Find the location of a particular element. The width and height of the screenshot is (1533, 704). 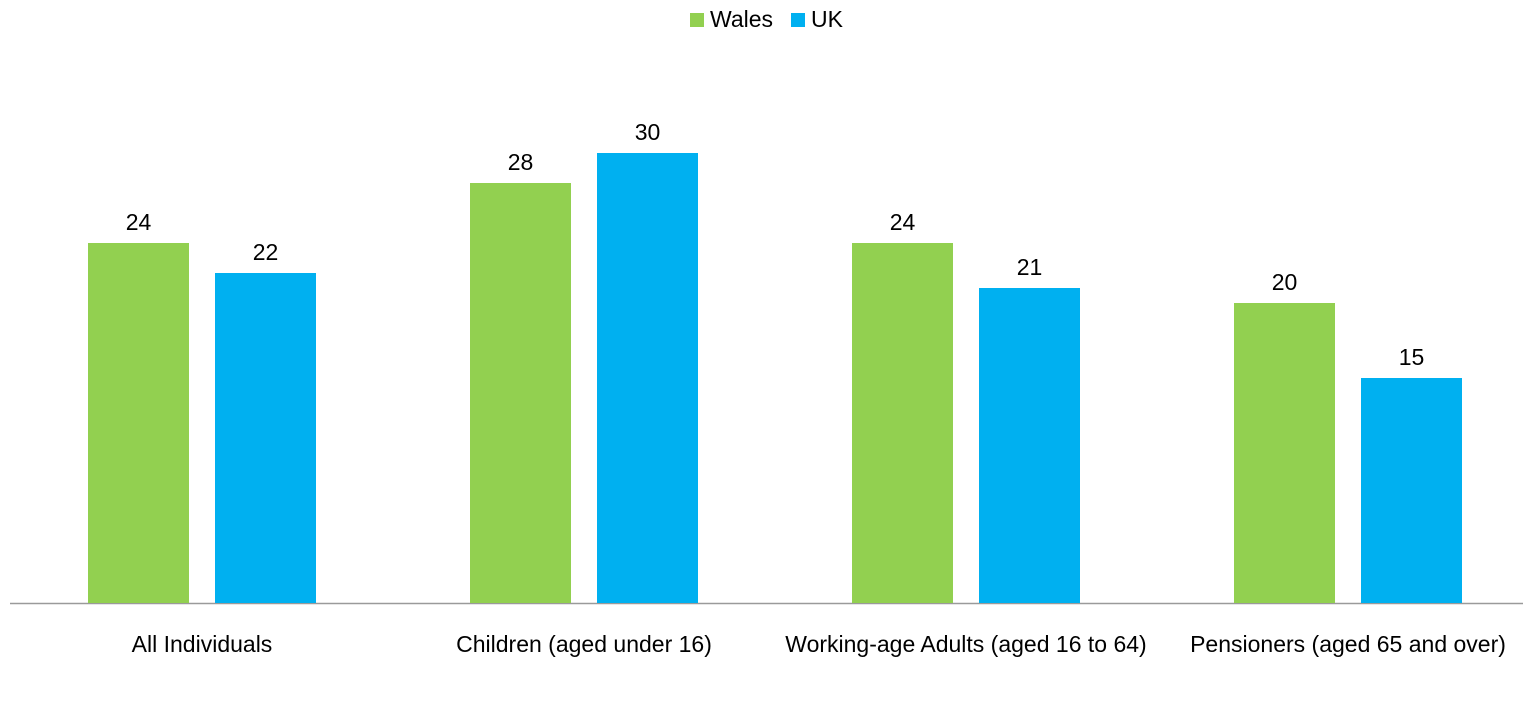

data-label-wales-2: 24 is located at coordinates (903, 222).